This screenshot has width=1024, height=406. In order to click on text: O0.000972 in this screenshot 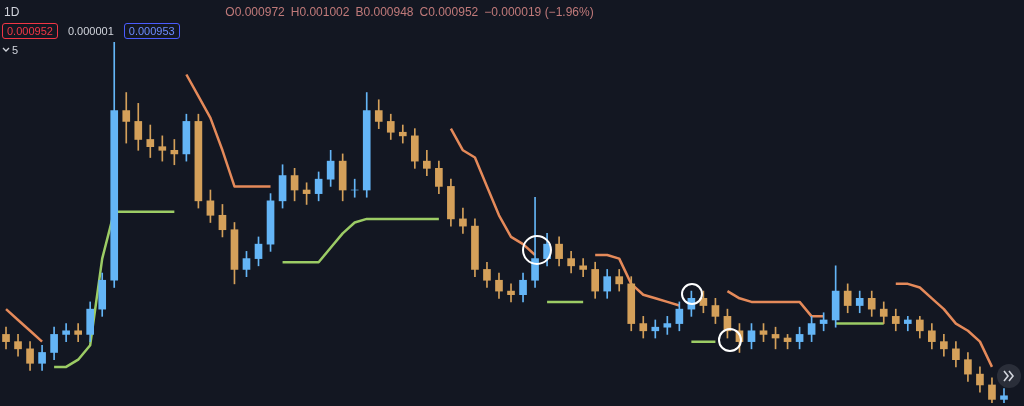, I will do `click(255, 12)`.